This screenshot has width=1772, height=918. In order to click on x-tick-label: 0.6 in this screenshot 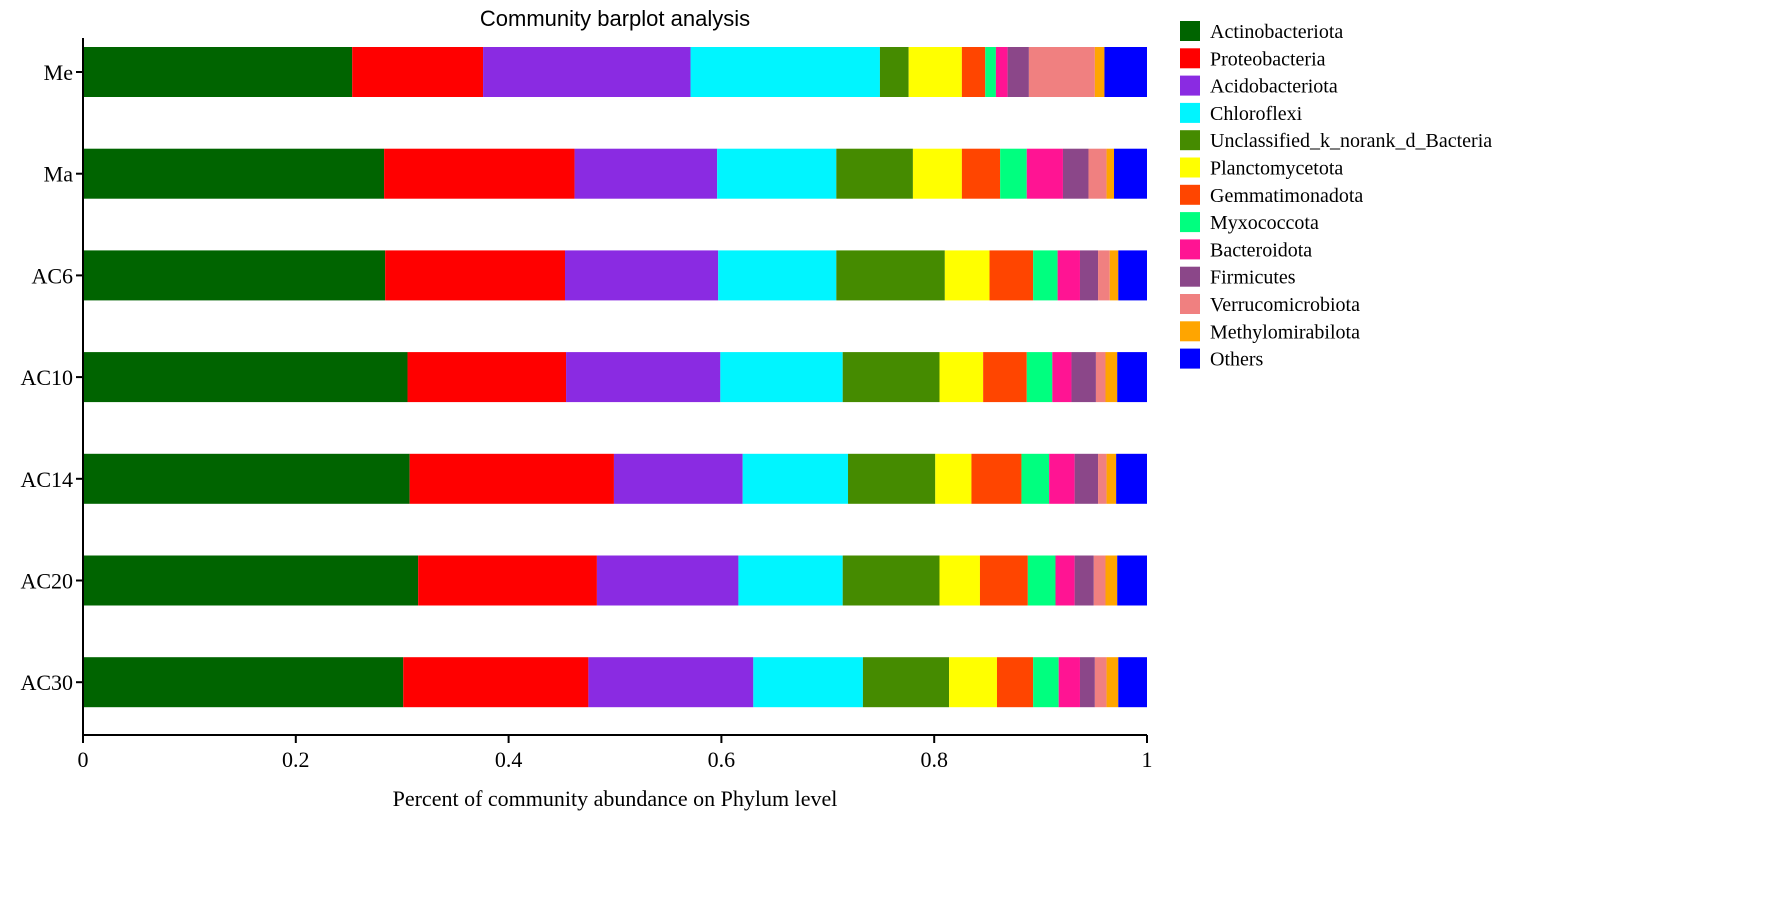, I will do `click(722, 759)`.